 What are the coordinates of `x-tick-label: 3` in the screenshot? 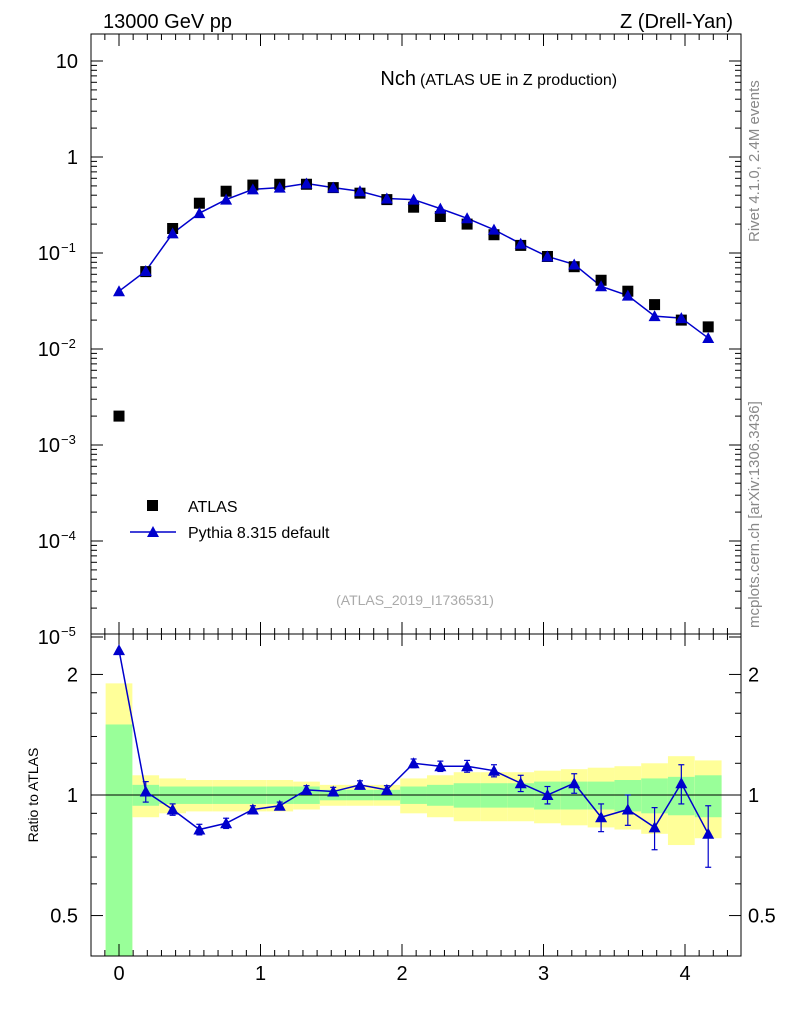 It's located at (543, 974).